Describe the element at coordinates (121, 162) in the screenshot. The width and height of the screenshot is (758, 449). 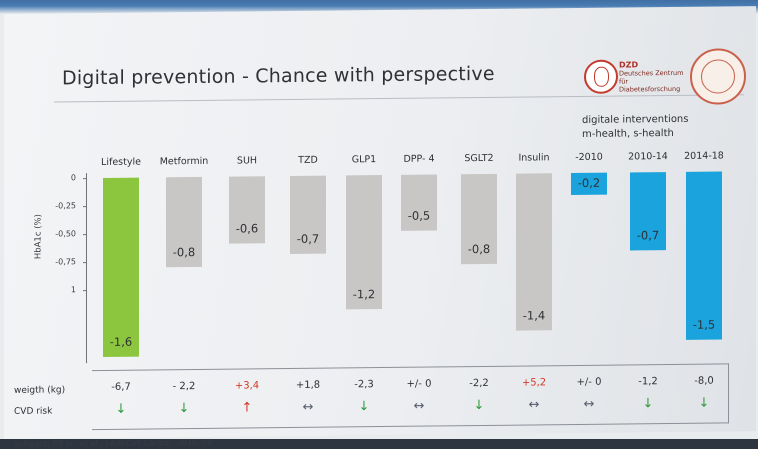
I see `category-label: Lifestyle` at that location.